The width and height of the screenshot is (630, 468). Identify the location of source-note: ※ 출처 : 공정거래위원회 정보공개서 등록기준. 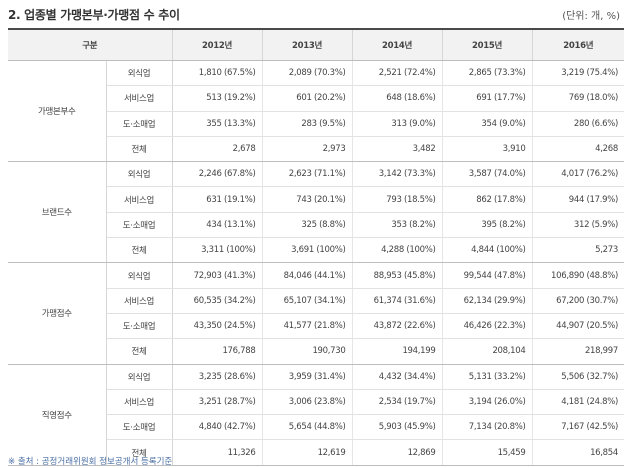
(90, 462).